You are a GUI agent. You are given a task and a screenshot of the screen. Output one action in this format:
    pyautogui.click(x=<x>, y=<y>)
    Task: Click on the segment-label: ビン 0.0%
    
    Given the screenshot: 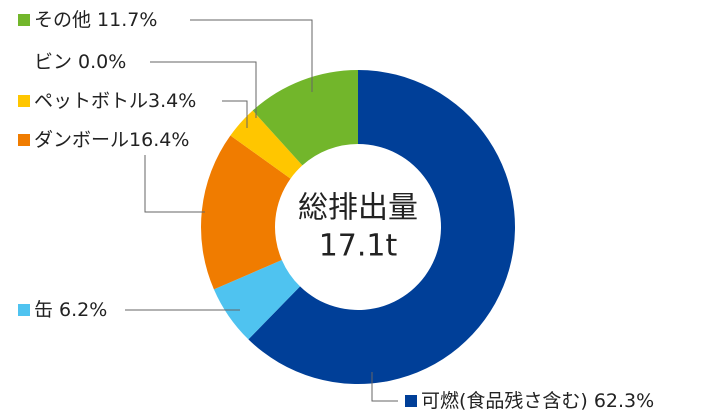 What is the action you would take?
    pyautogui.click(x=80, y=62)
    